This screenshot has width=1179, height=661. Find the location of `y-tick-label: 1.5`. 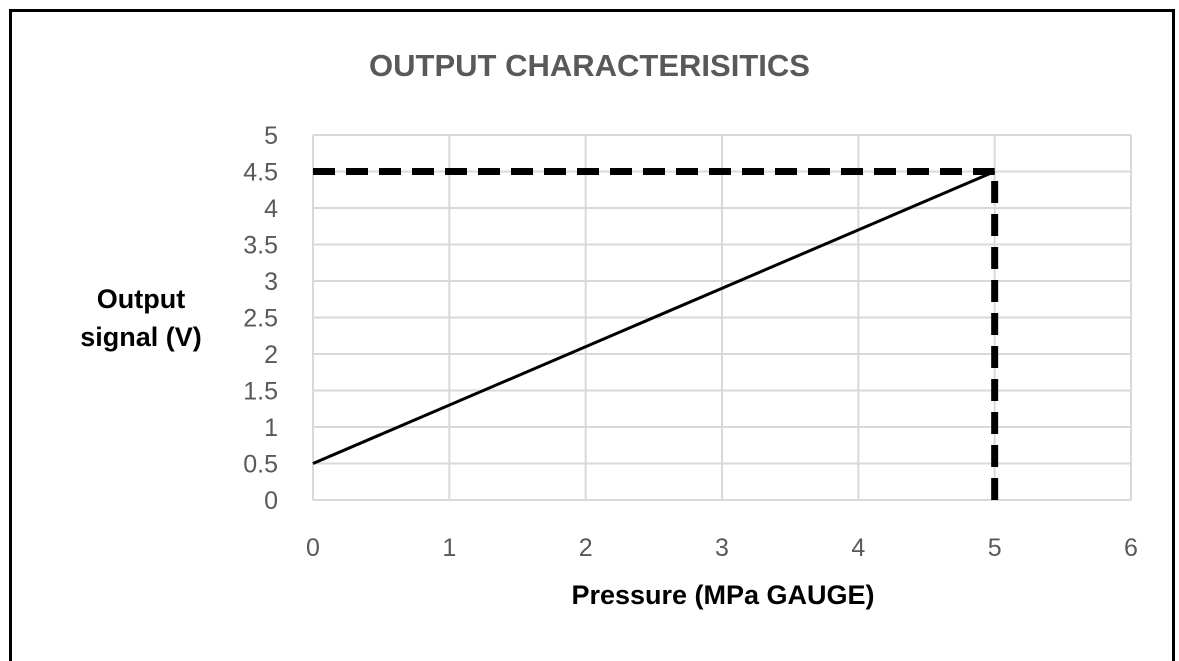

y-tick-label: 1.5 is located at coordinates (260, 392).